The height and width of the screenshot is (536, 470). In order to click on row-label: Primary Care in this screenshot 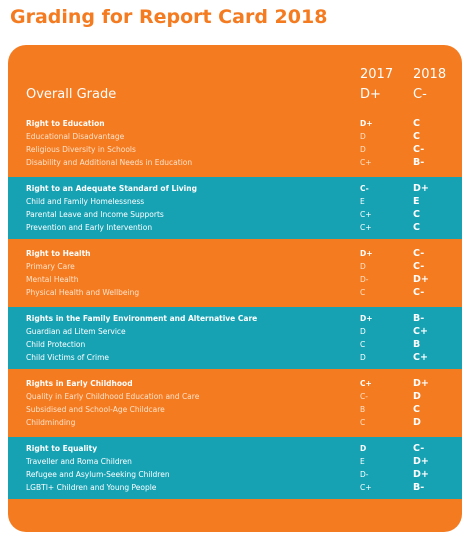, I will do `click(50, 266)`.